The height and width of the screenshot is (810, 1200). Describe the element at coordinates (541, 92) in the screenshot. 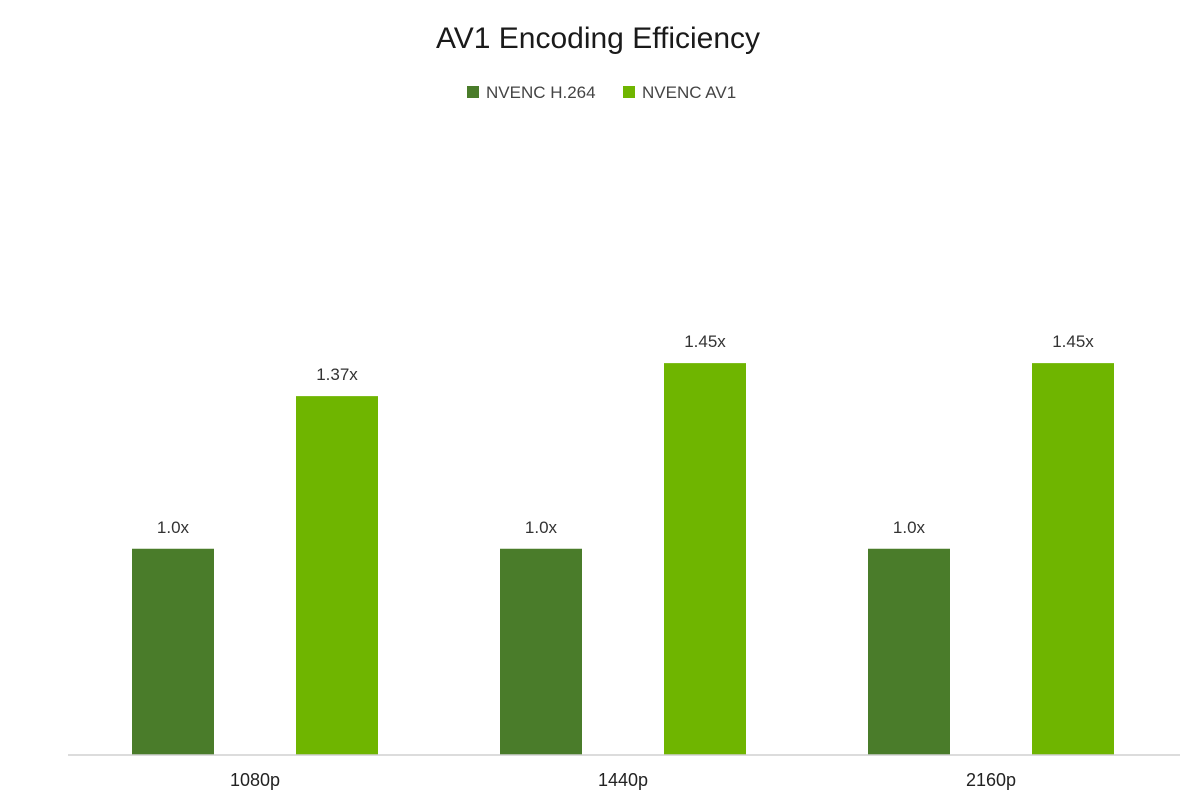

I see `legend-label-h264: NVENC H.264` at that location.